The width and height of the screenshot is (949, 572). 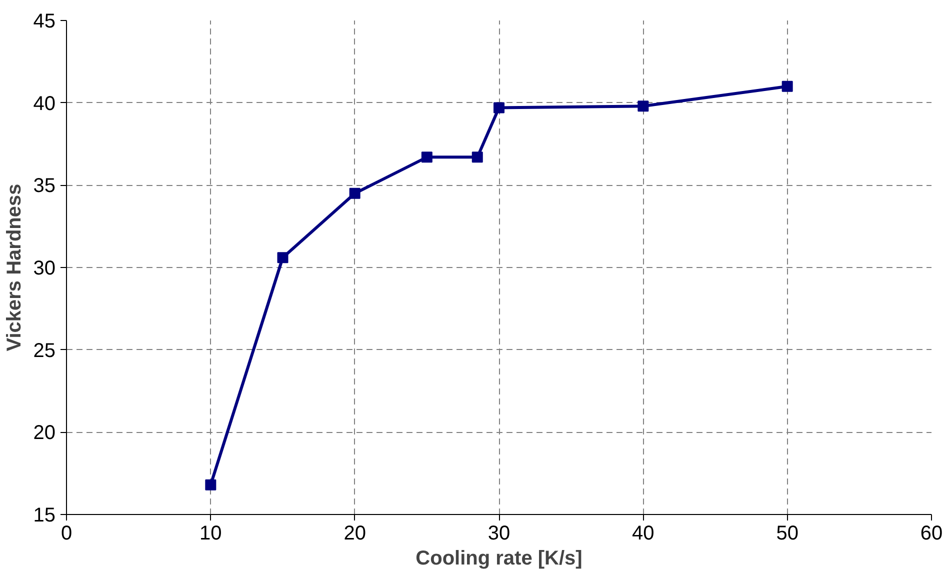 What do you see at coordinates (499, 559) in the screenshot?
I see `x-axis-title: Cooling rate [K/s]` at bounding box center [499, 559].